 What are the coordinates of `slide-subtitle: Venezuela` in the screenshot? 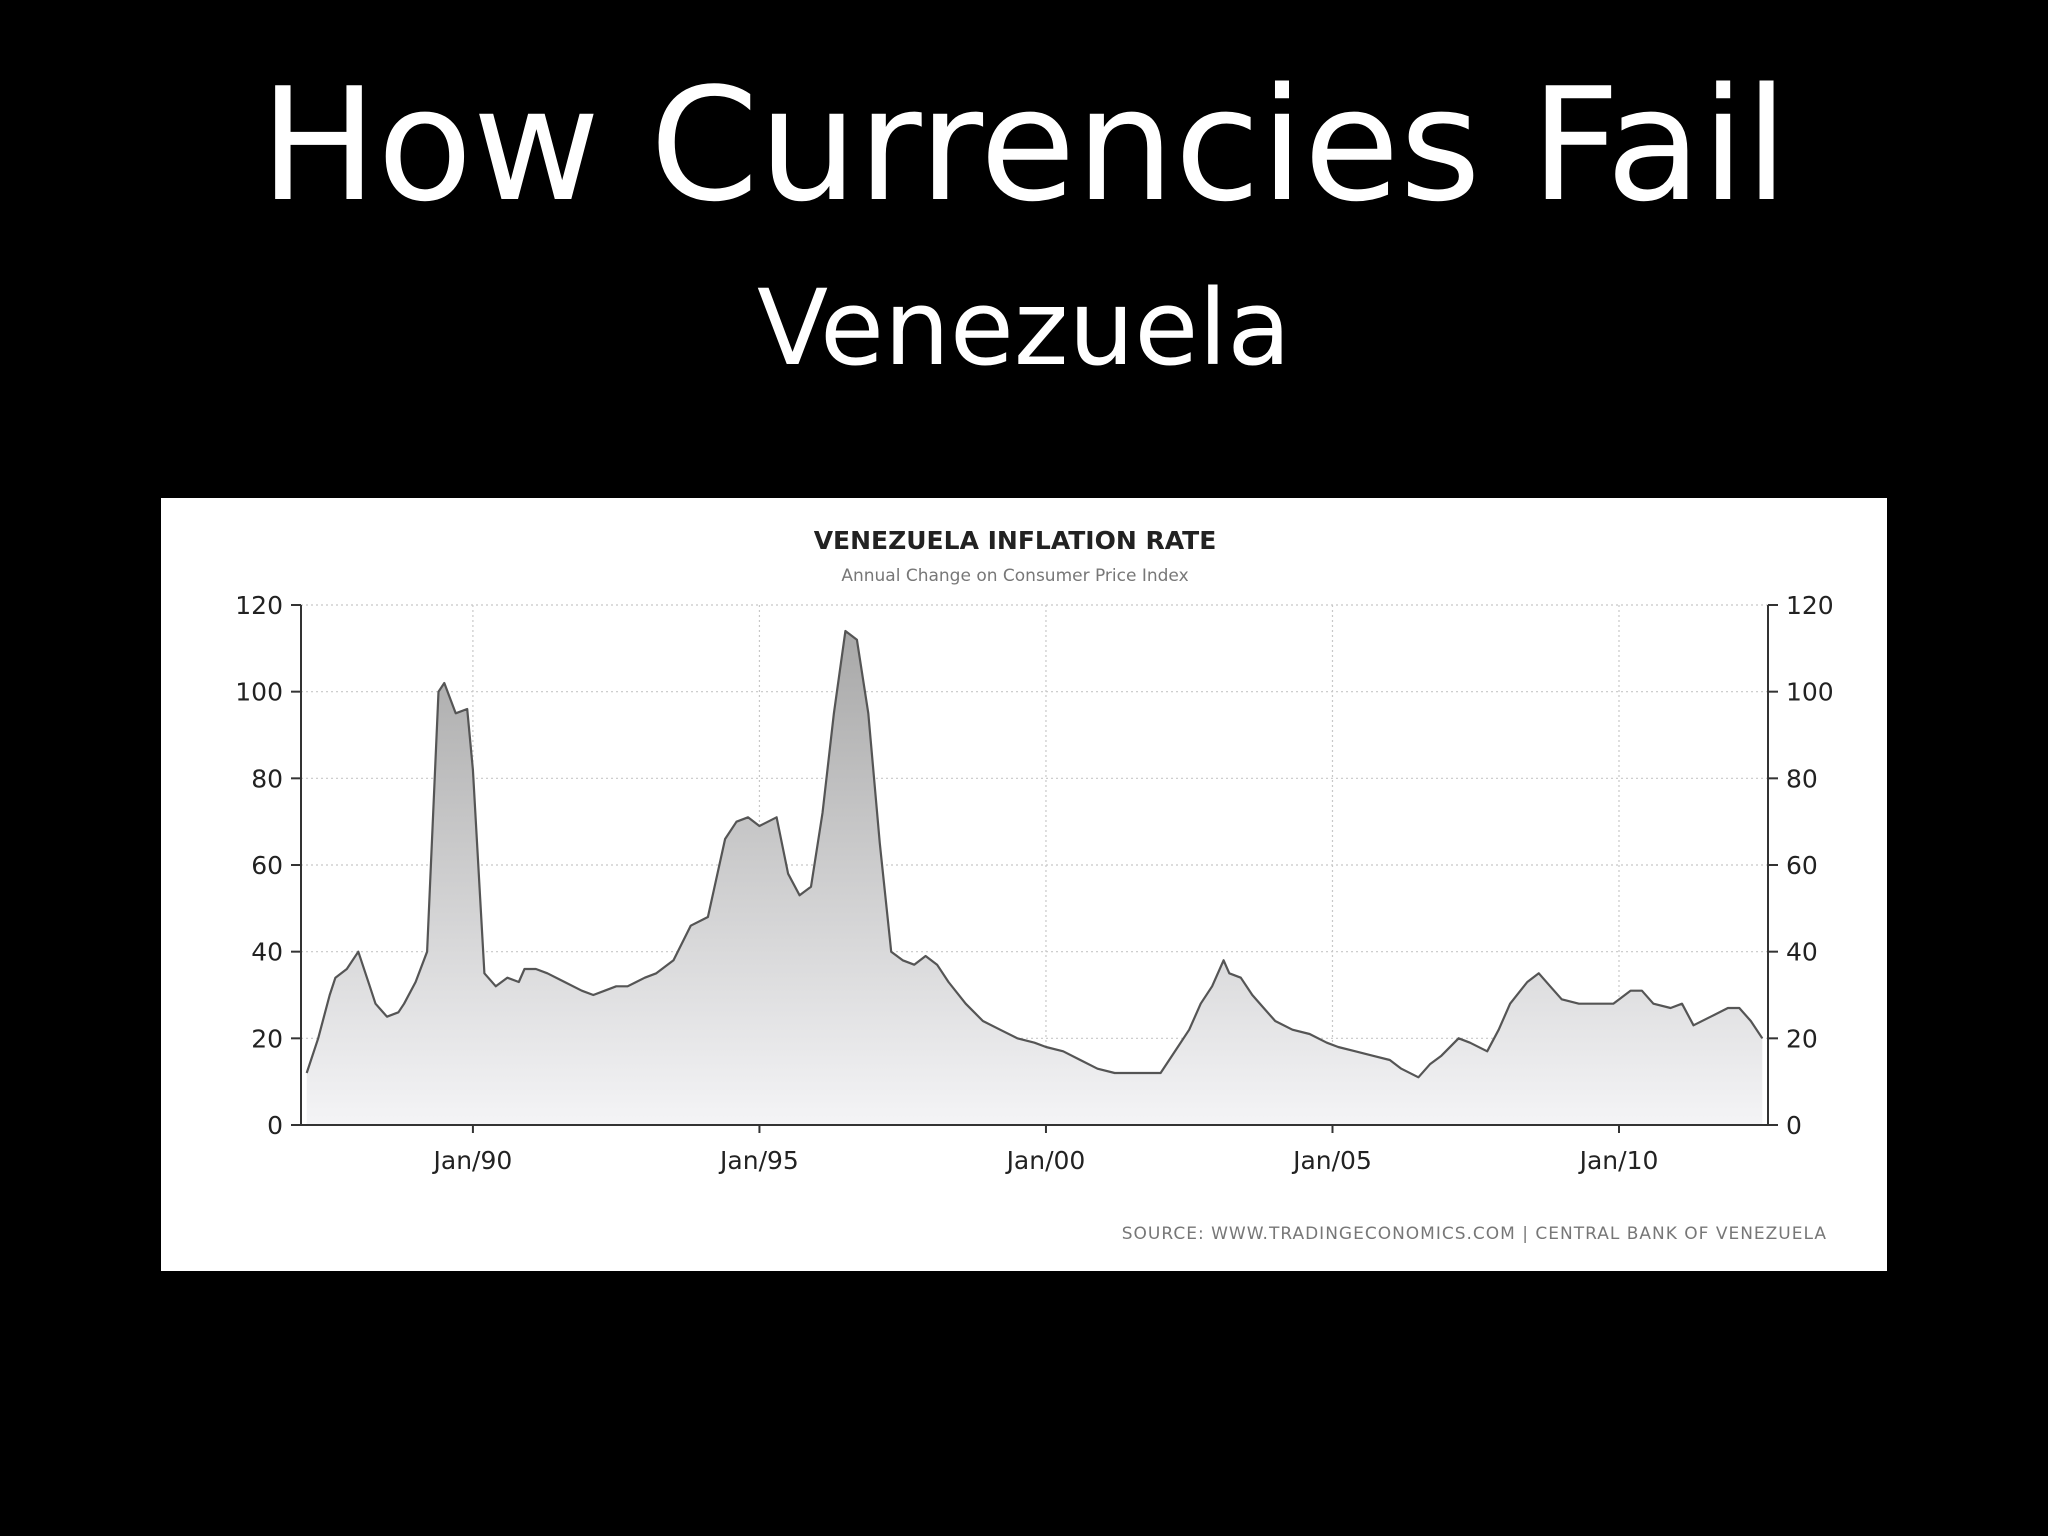 It's located at (1024, 328).